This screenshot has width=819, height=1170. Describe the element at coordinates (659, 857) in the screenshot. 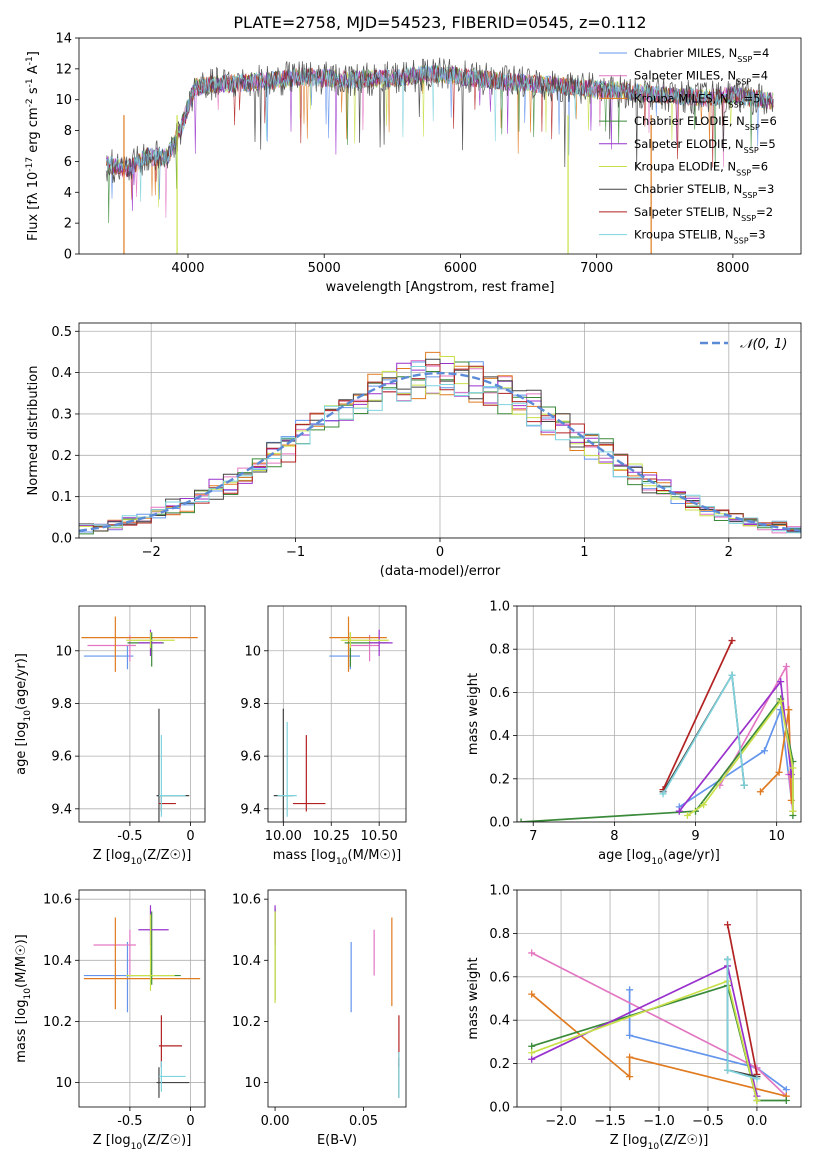

I see `x-axis-label: age [log10(age/yr)]` at that location.